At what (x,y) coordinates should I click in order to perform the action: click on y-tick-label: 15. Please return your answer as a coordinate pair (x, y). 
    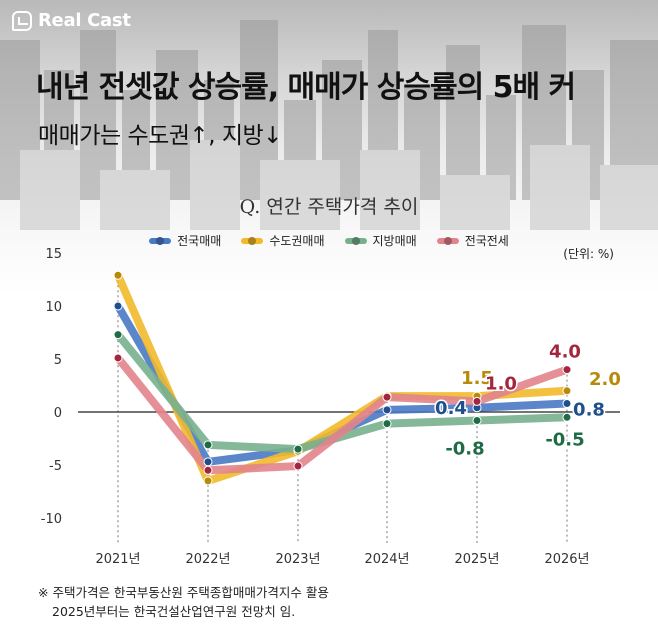
    Looking at the image, I should click on (53, 254).